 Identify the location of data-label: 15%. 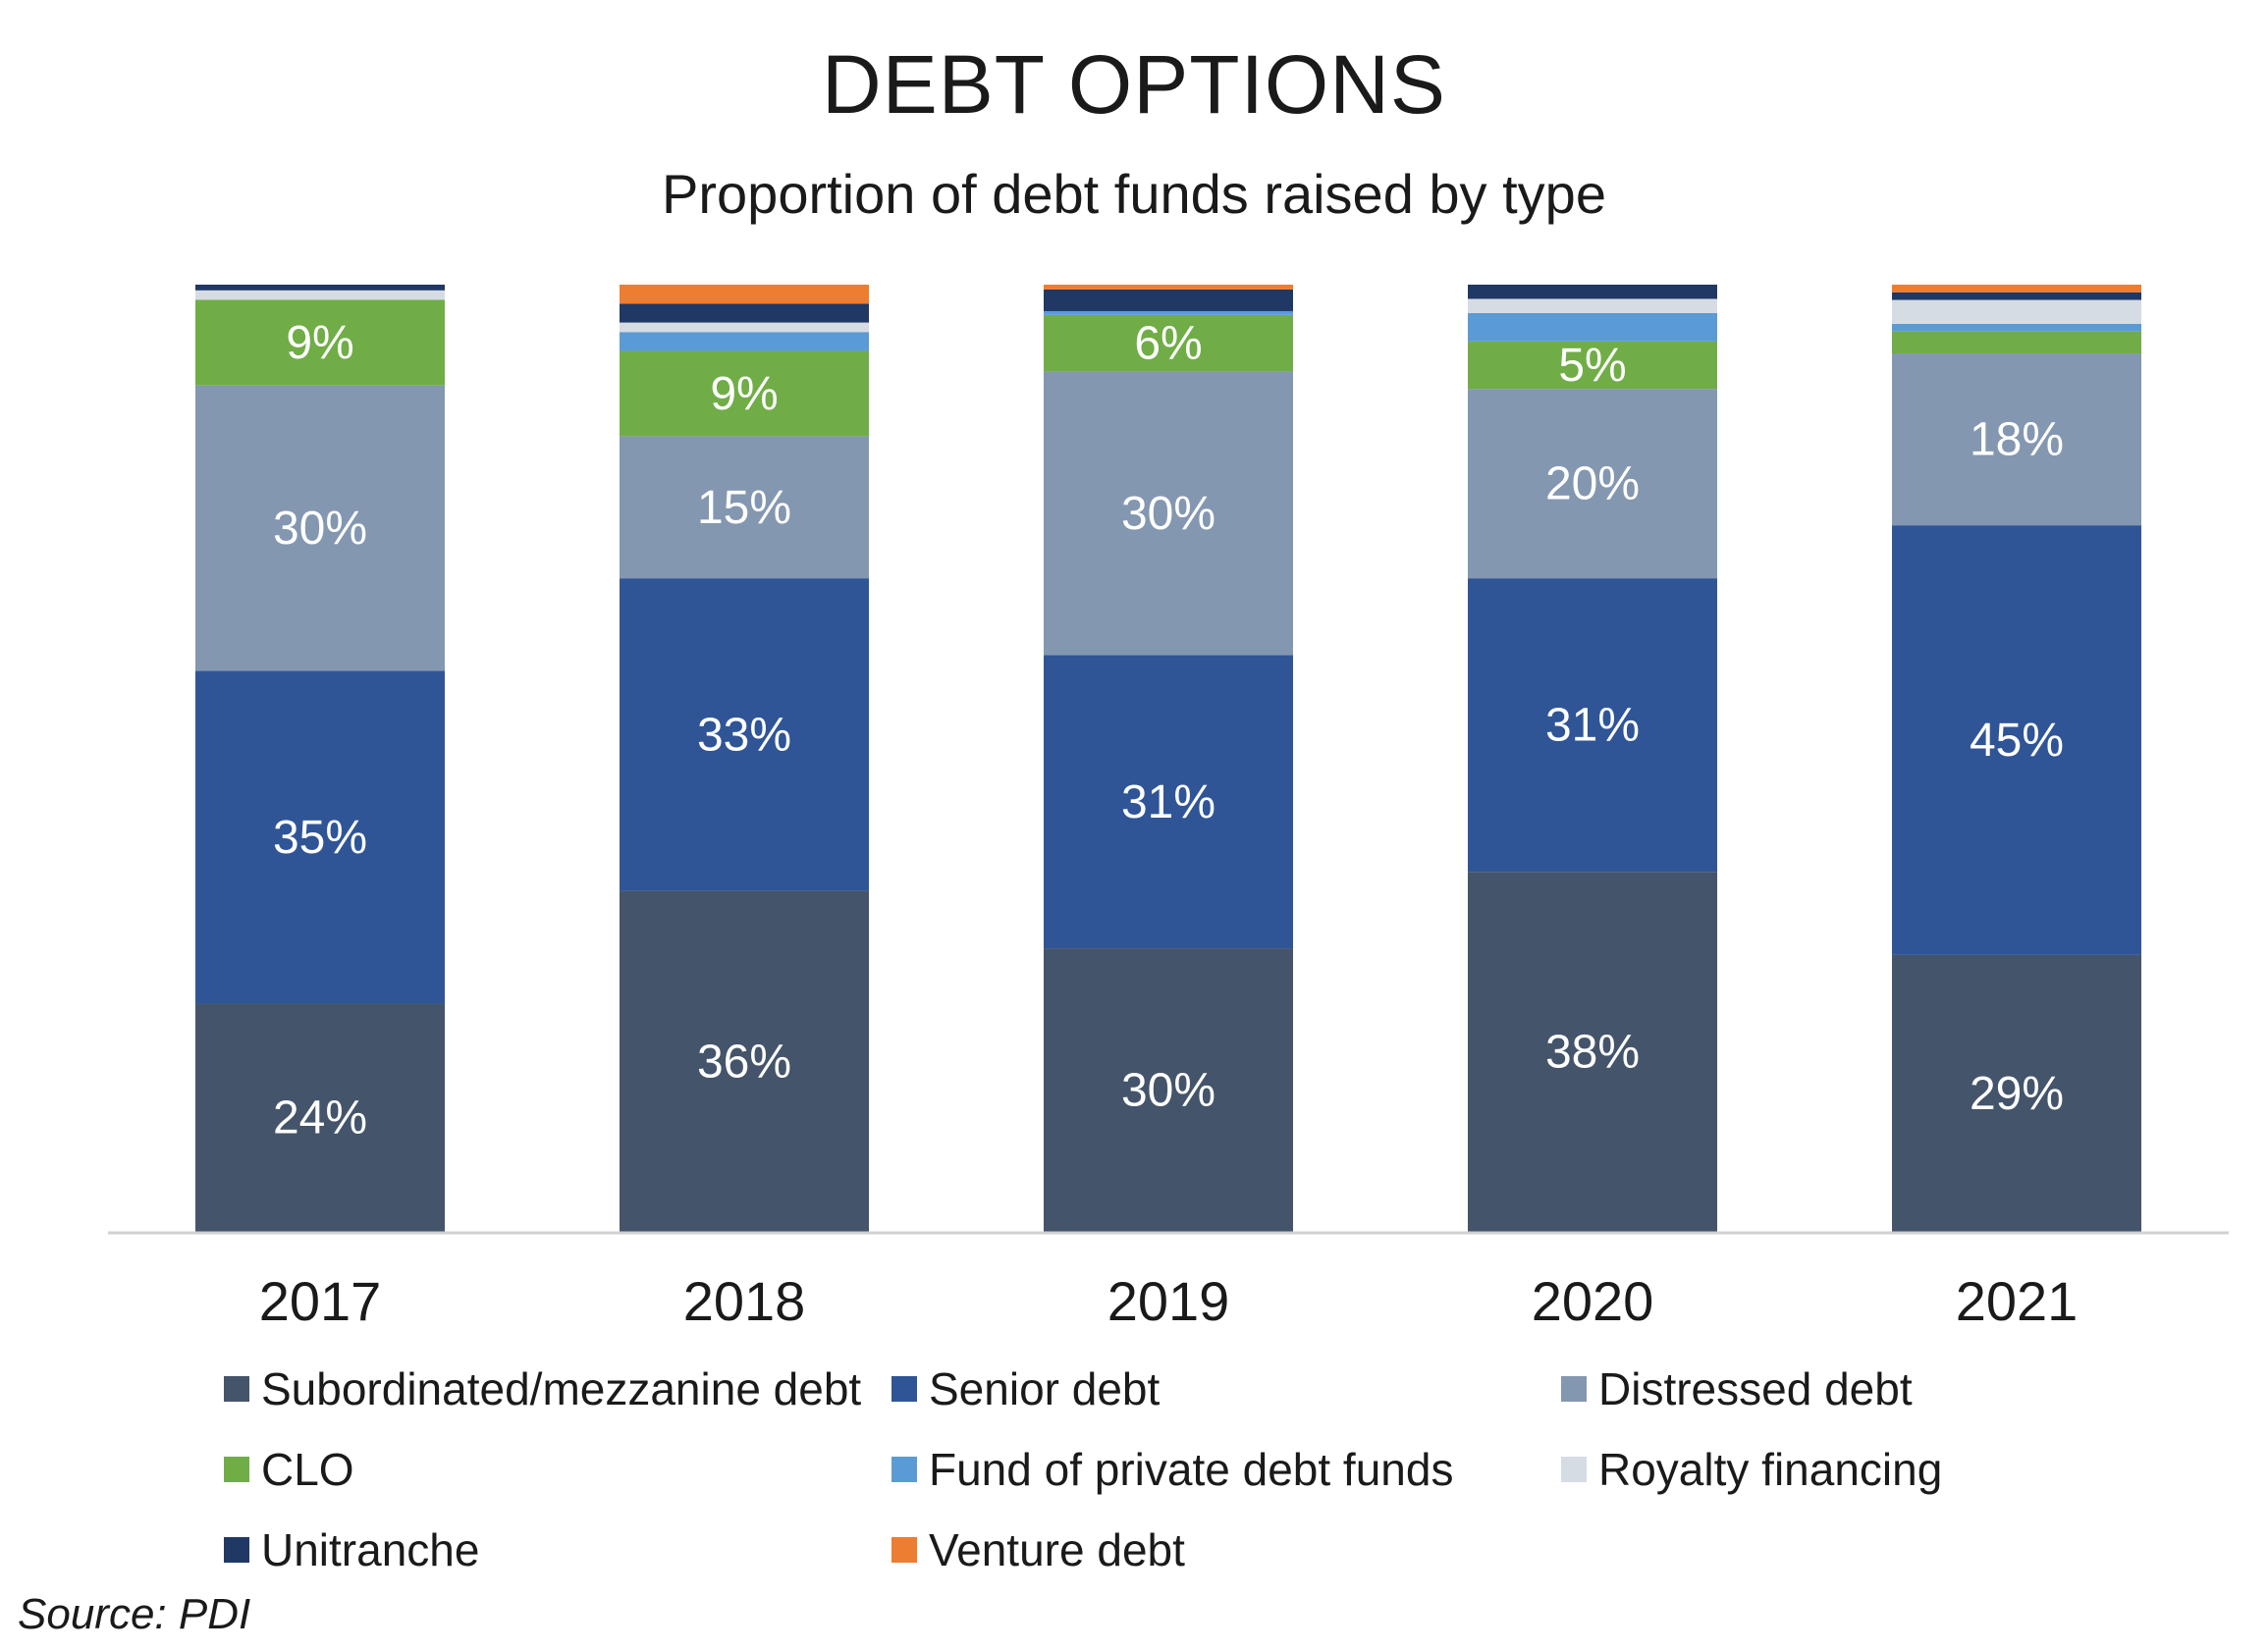
(744, 508).